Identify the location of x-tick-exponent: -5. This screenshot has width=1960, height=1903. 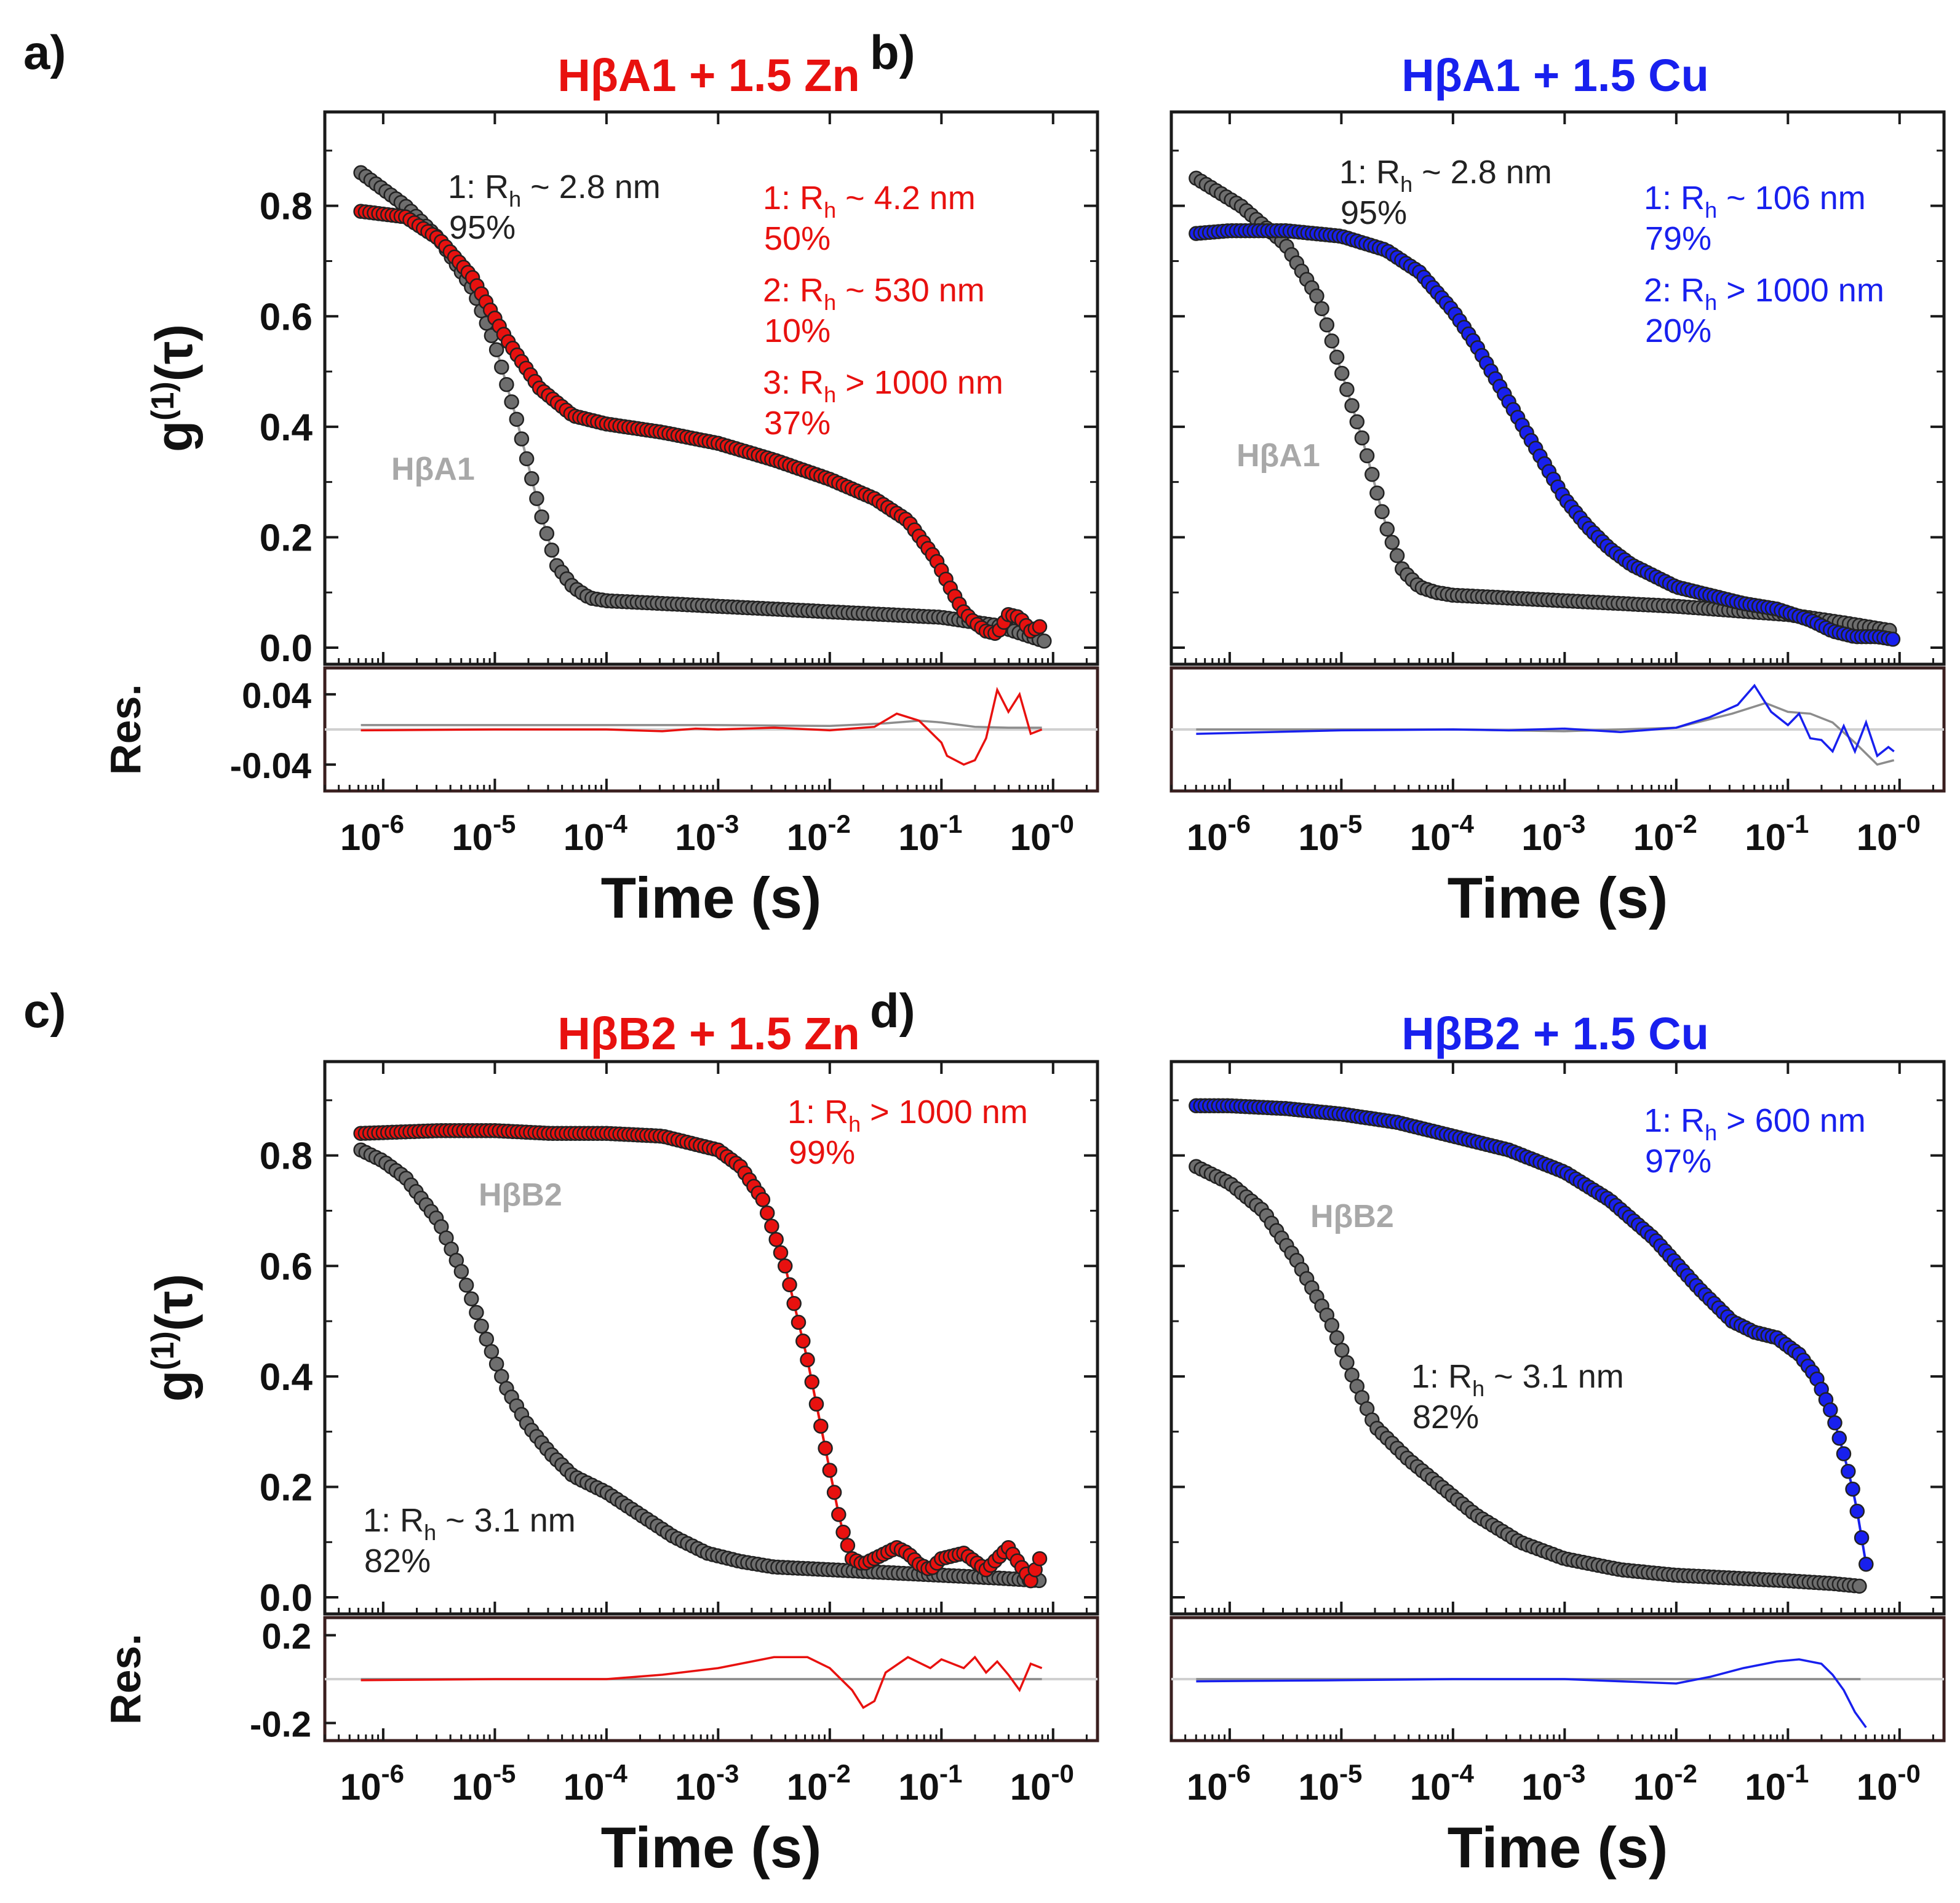
(1350, 1773).